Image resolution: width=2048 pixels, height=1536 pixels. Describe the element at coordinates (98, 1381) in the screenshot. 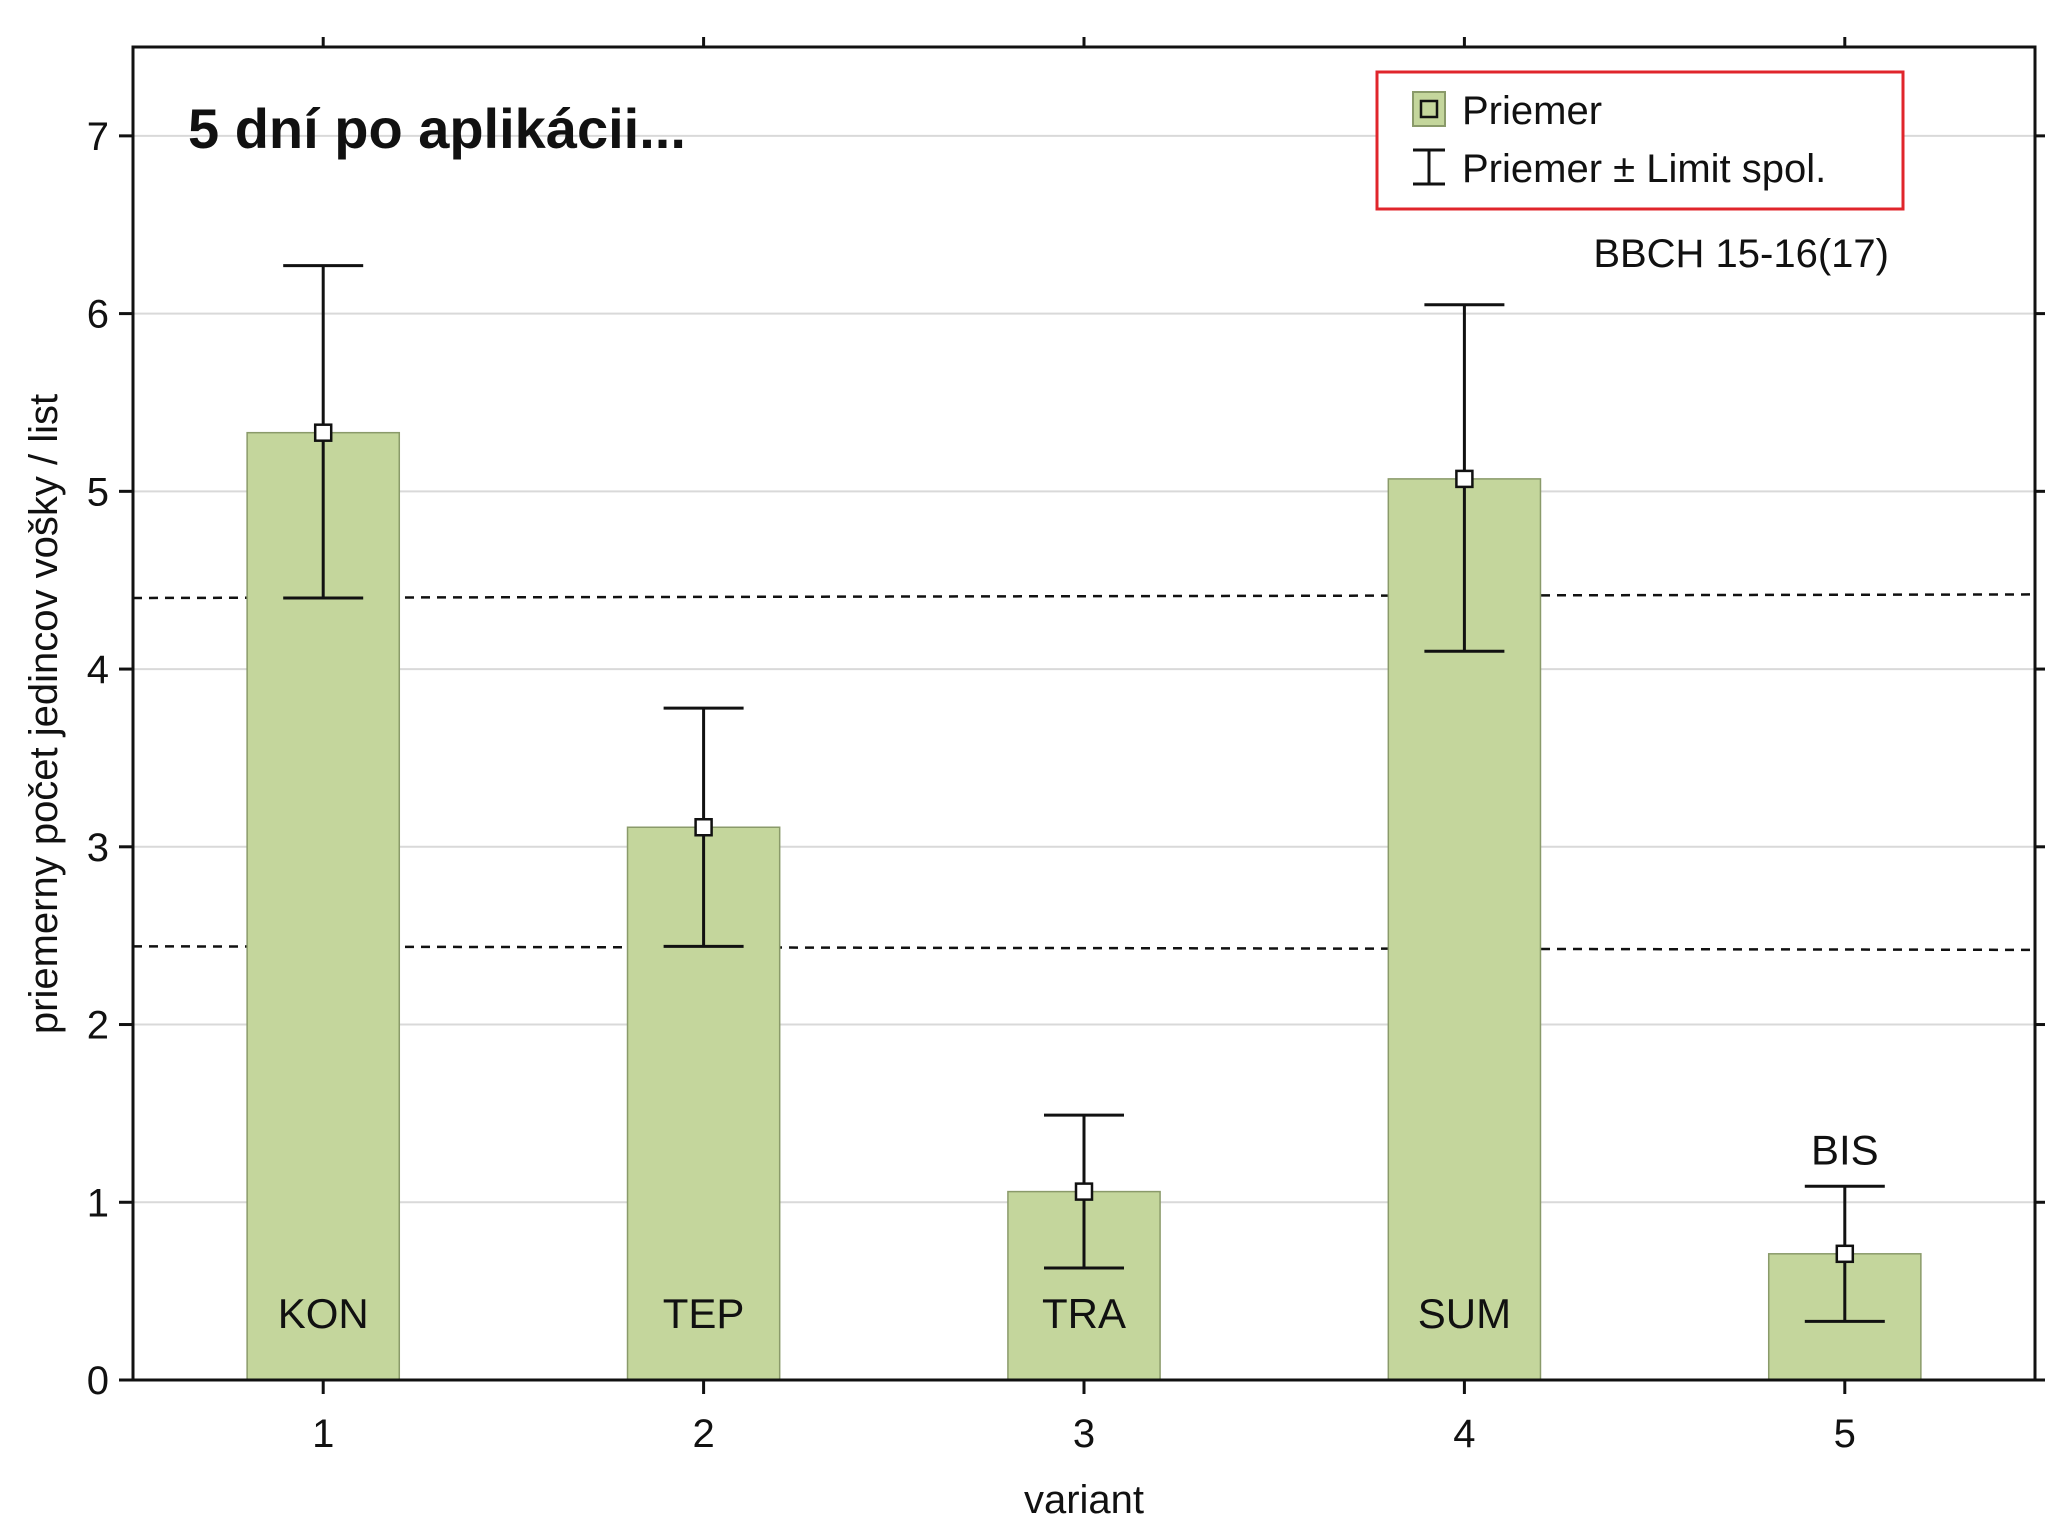

I see `y-tick-label: 0` at that location.